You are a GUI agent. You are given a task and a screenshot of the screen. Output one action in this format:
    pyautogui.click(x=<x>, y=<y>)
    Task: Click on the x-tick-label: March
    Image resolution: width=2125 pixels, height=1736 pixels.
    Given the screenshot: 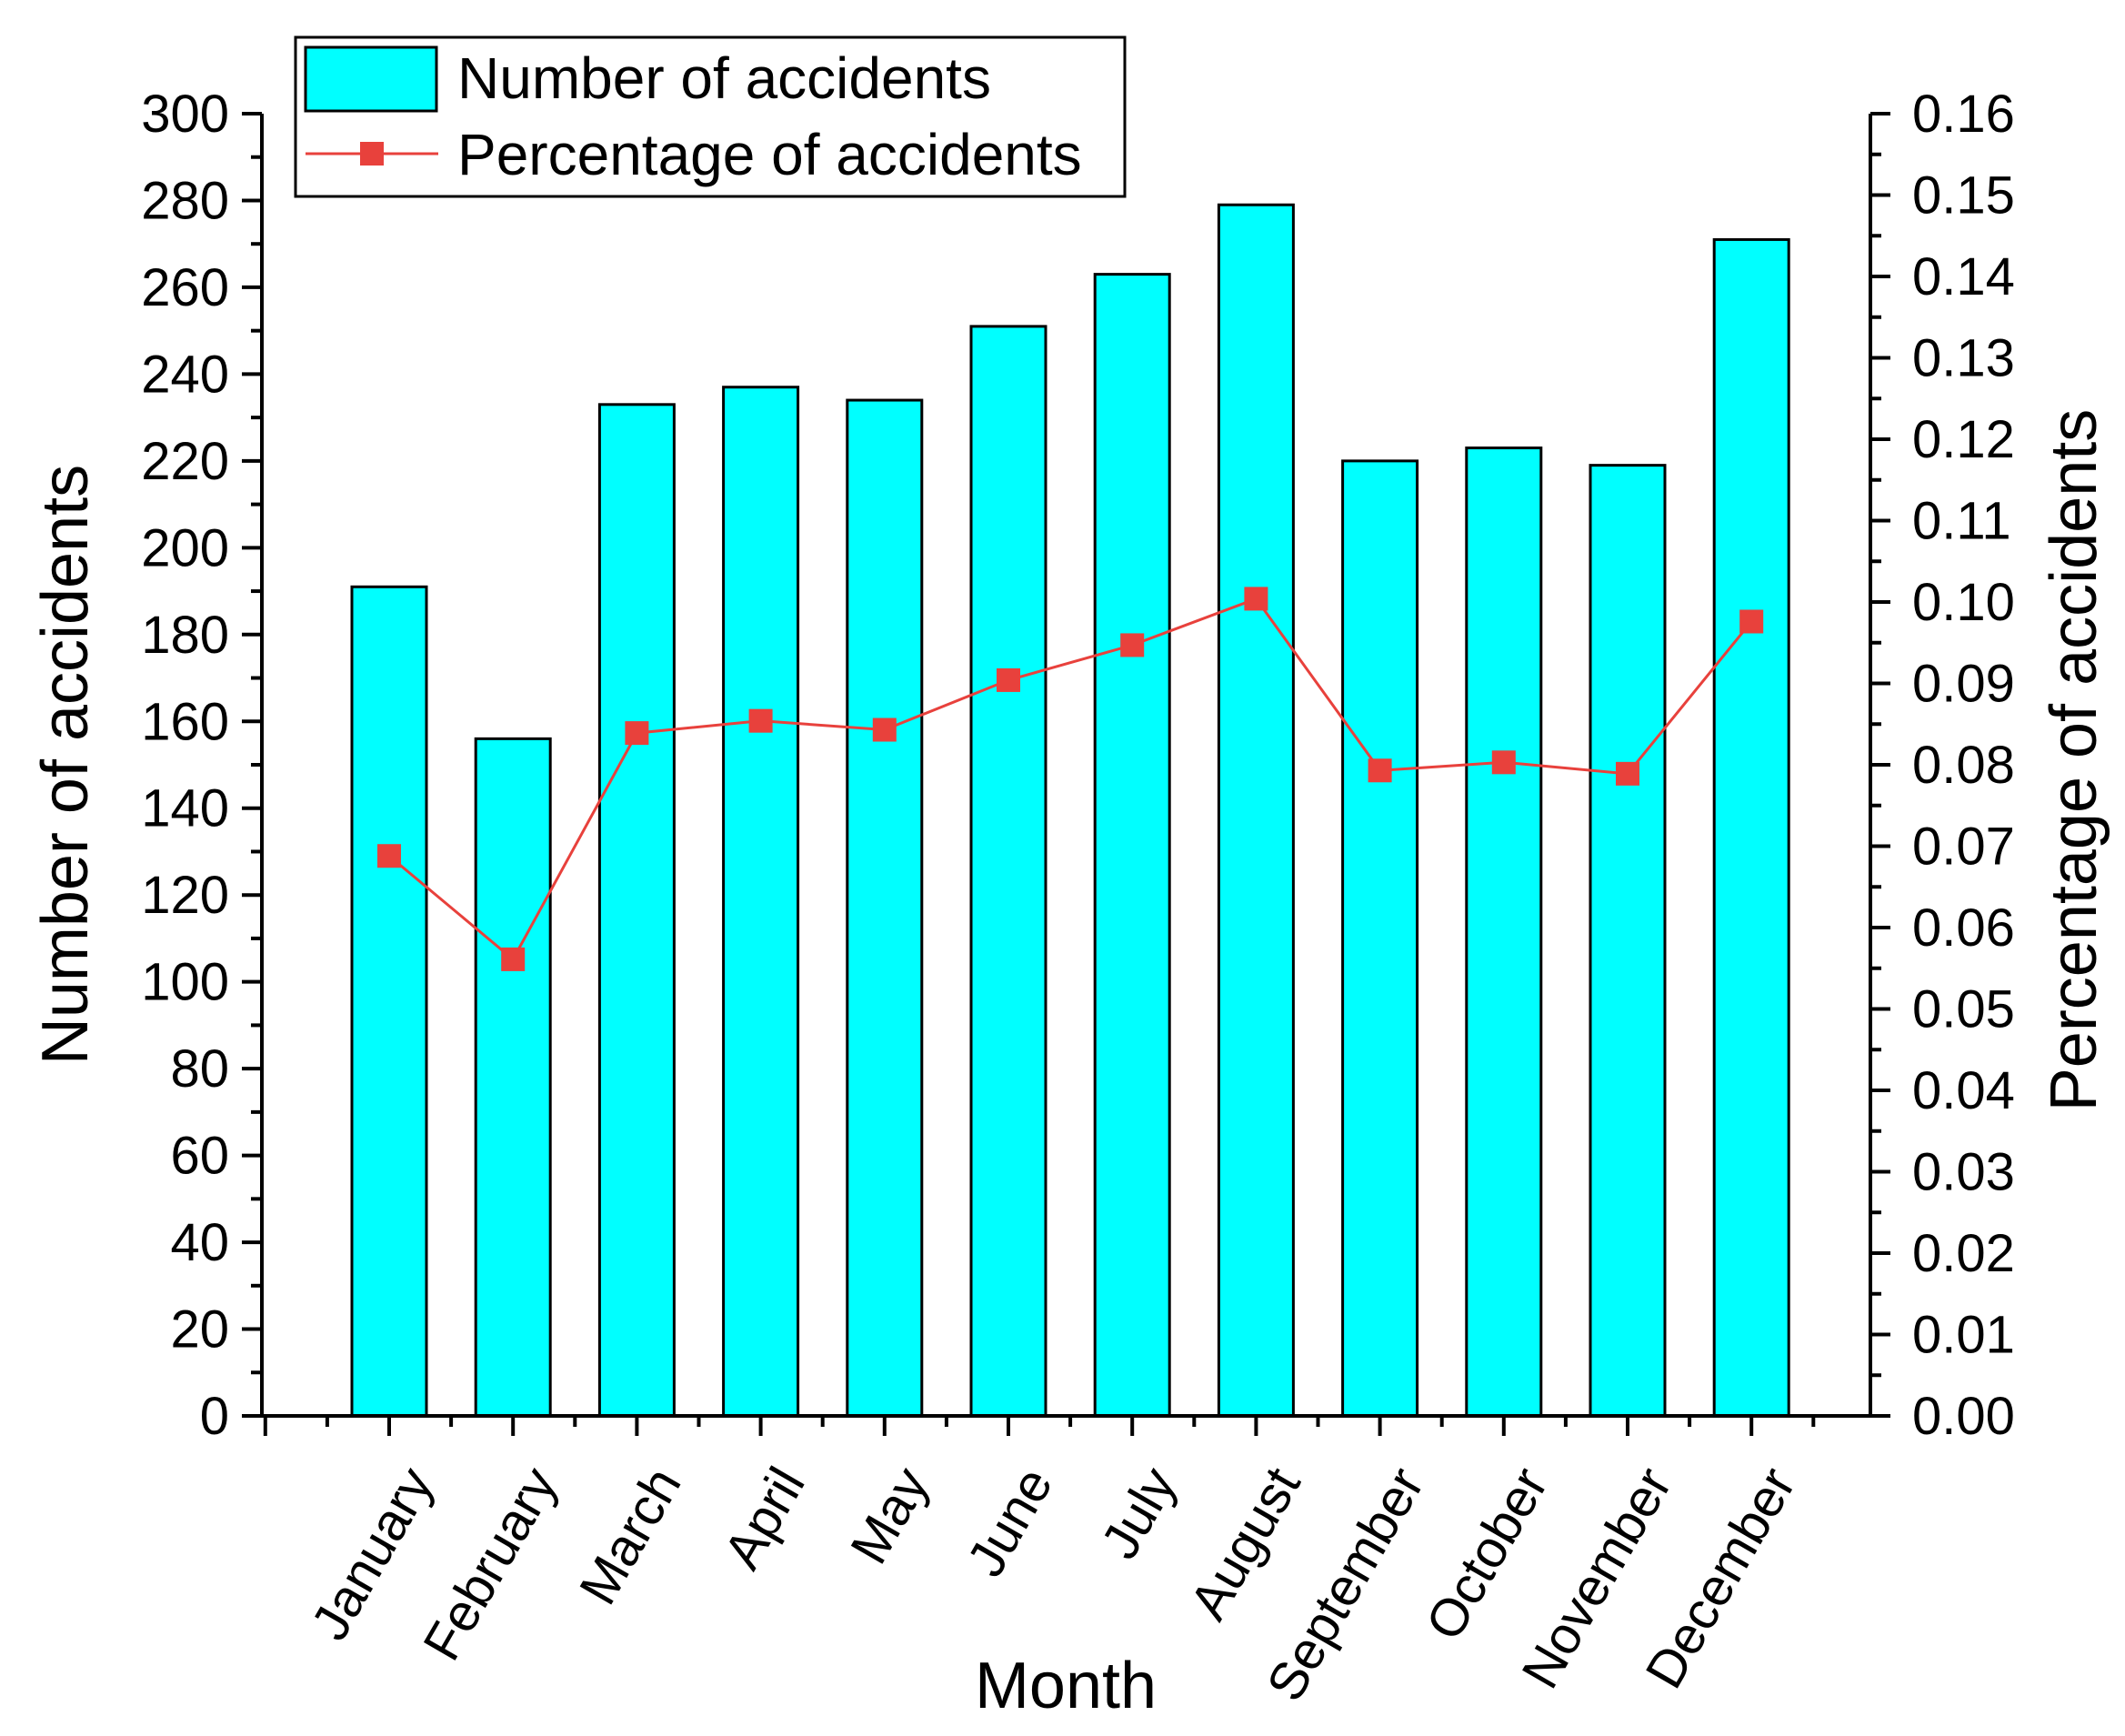 What is the action you would take?
    pyautogui.click(x=630, y=1536)
    